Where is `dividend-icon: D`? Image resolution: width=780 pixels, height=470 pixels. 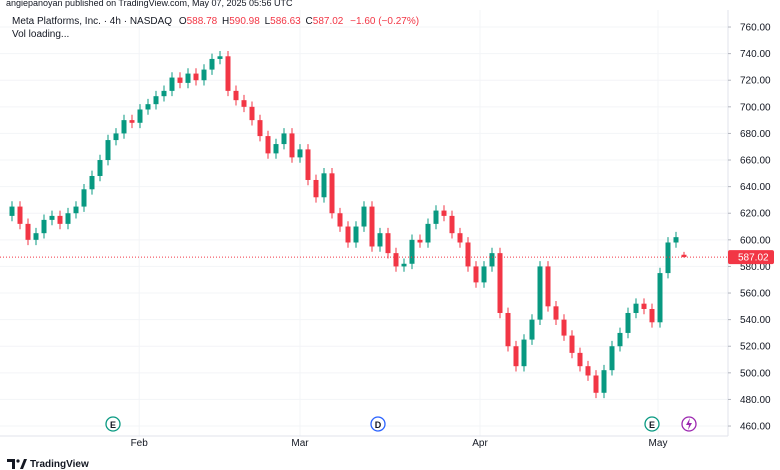
dividend-icon: D is located at coordinates (378, 424).